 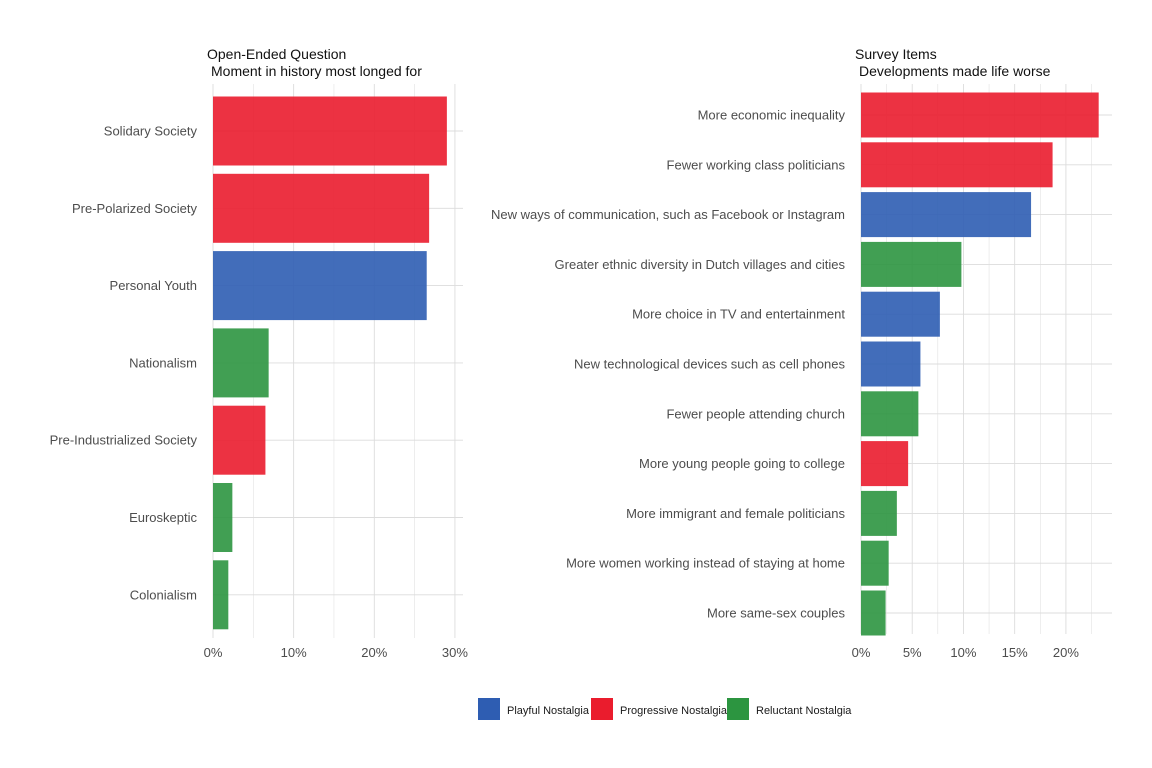 I want to click on panel-subtitle: Moment in history most longed for, so click(x=316, y=71).